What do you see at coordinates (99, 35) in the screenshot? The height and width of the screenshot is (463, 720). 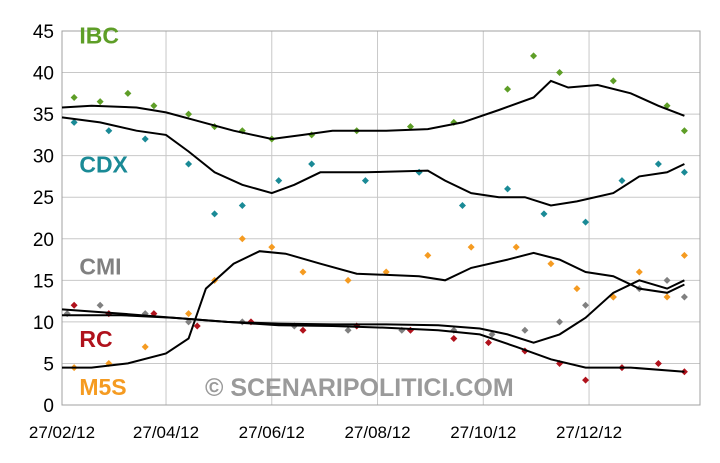 I see `series-label-ibc: IBC` at bounding box center [99, 35].